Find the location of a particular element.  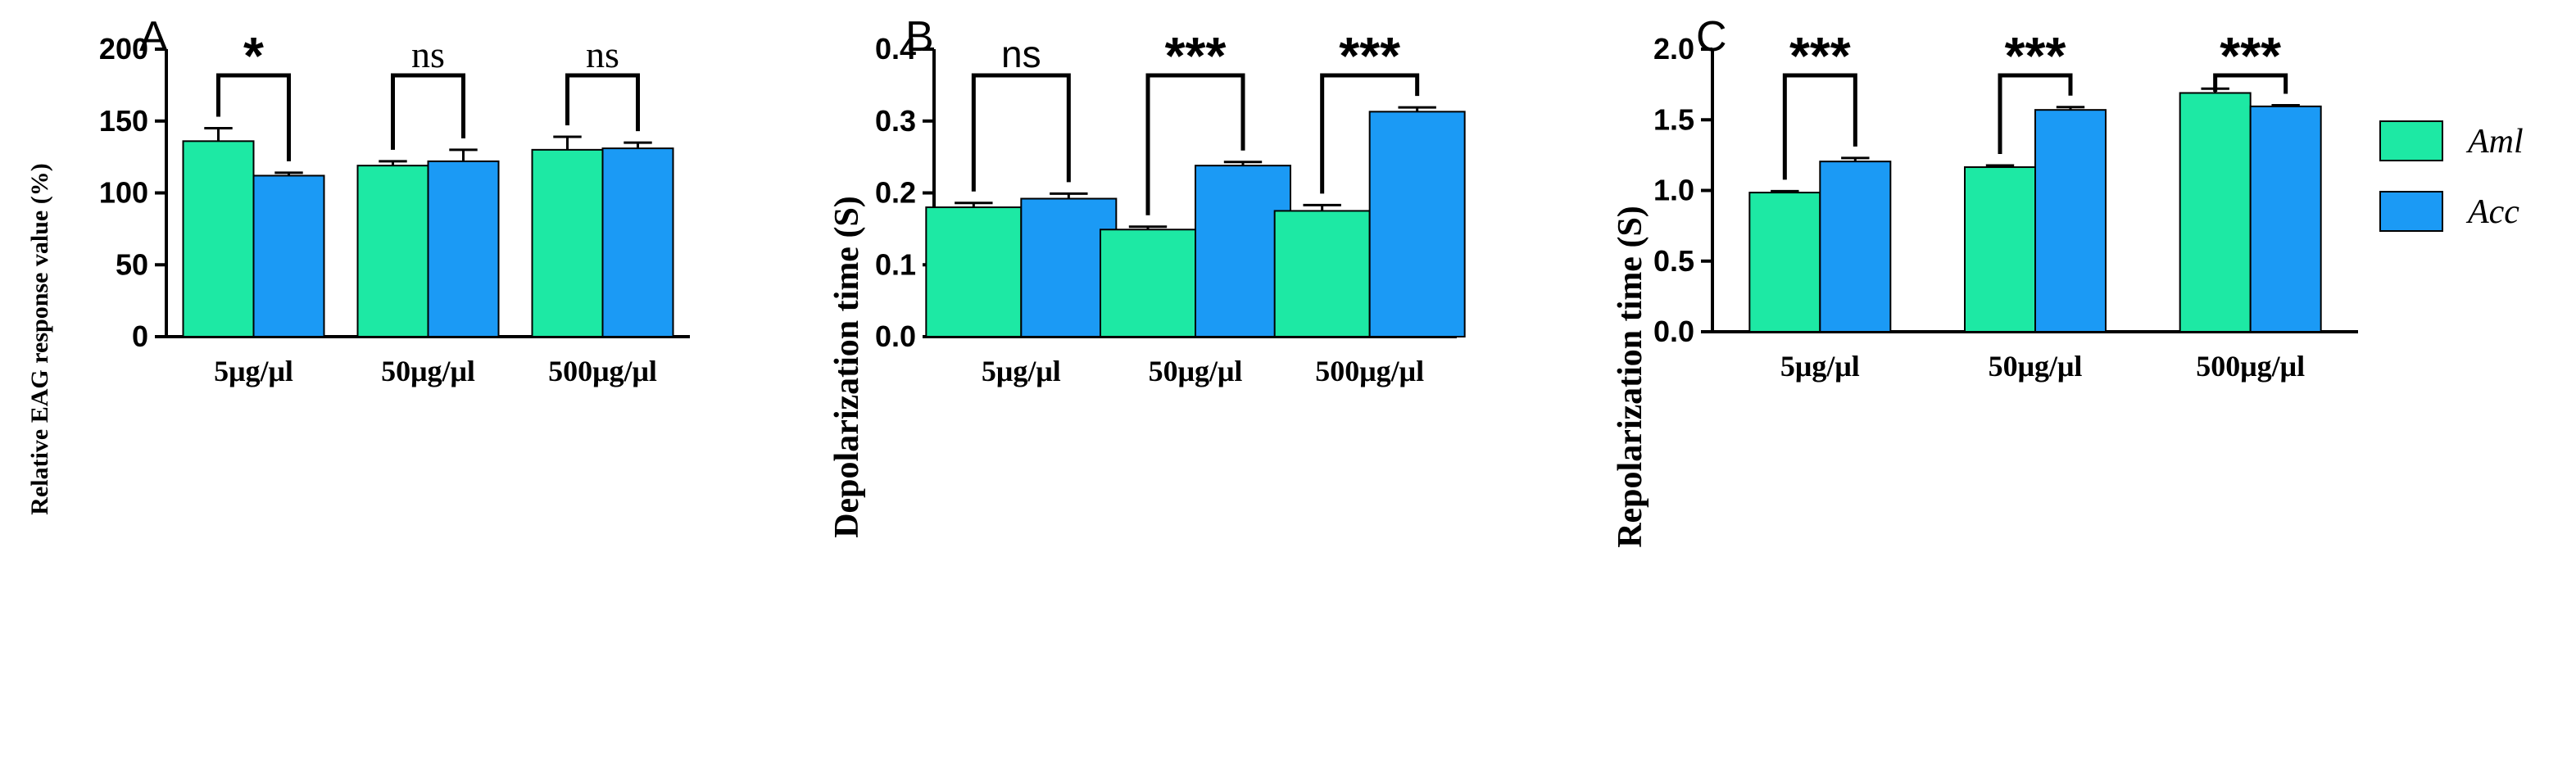

y-tick-label-c: 1.0 is located at coordinates (1673, 190).